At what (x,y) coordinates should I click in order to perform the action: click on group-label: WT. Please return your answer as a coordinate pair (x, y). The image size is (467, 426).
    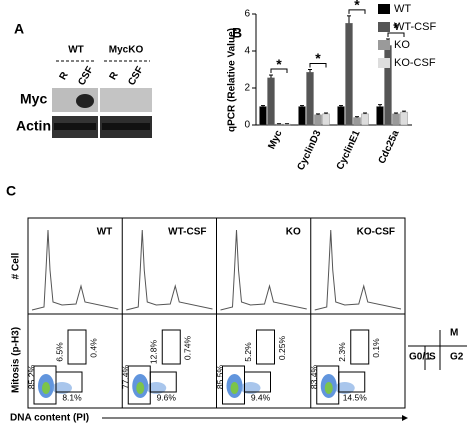
    Looking at the image, I should click on (76, 50).